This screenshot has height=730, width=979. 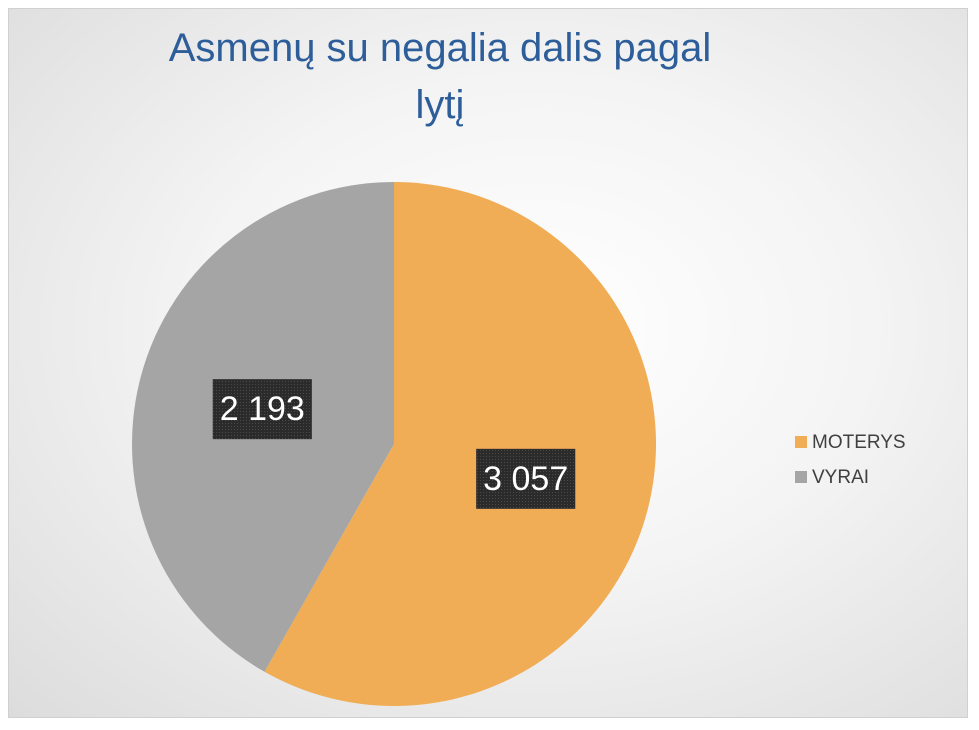 I want to click on data-label: 2 193, so click(x=262, y=409).